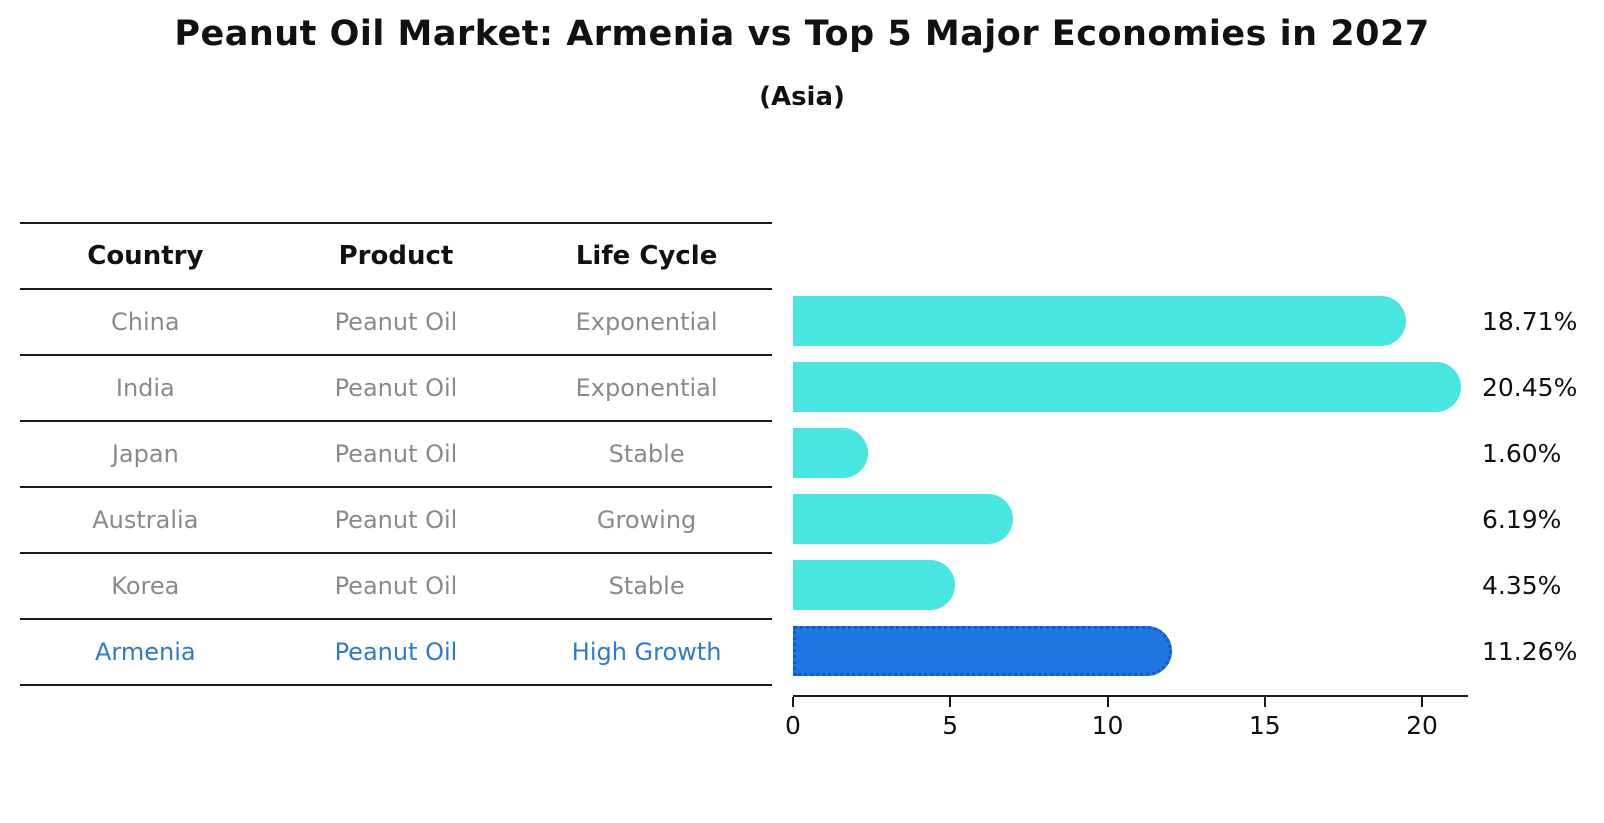  What do you see at coordinates (1530, 651) in the screenshot?
I see `bar-value-label: 11.26%` at bounding box center [1530, 651].